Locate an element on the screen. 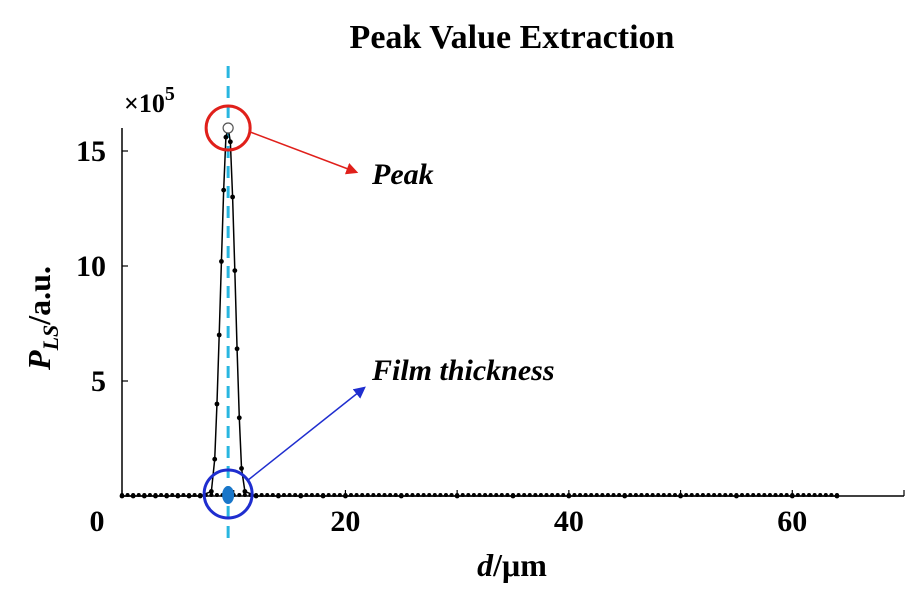  thickness-point is located at coordinates (228, 495).